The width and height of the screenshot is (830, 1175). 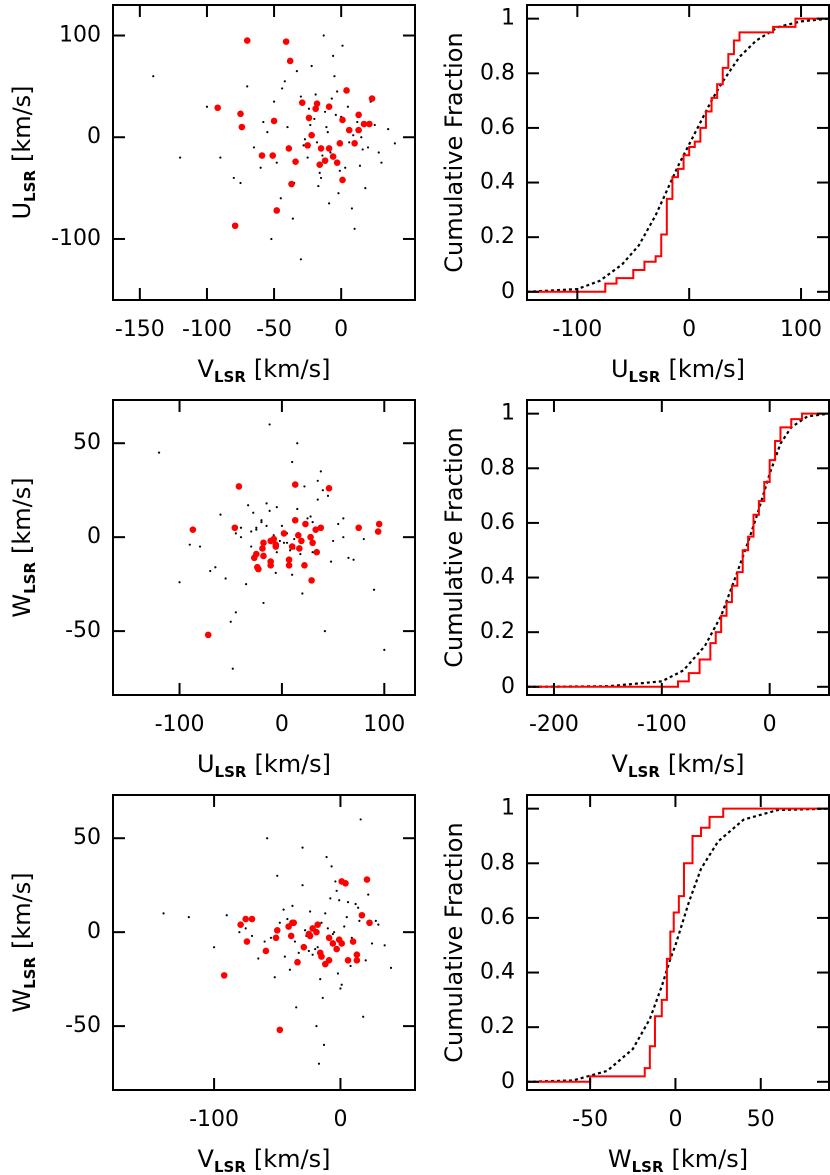 What do you see at coordinates (678, 550) in the screenshot?
I see `plot-area` at bounding box center [678, 550].